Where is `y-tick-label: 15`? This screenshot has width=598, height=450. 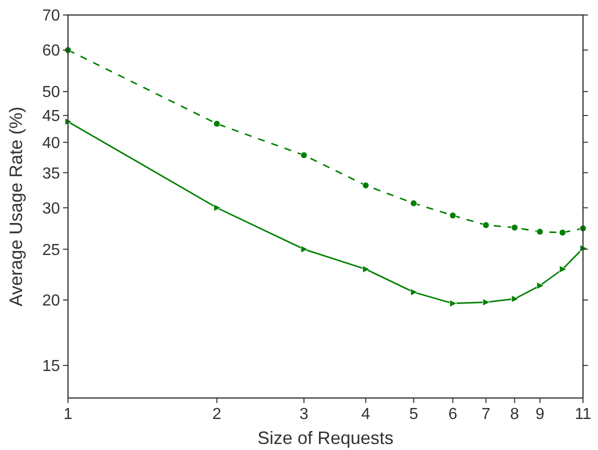
y-tick-label: 15 is located at coordinates (51, 367).